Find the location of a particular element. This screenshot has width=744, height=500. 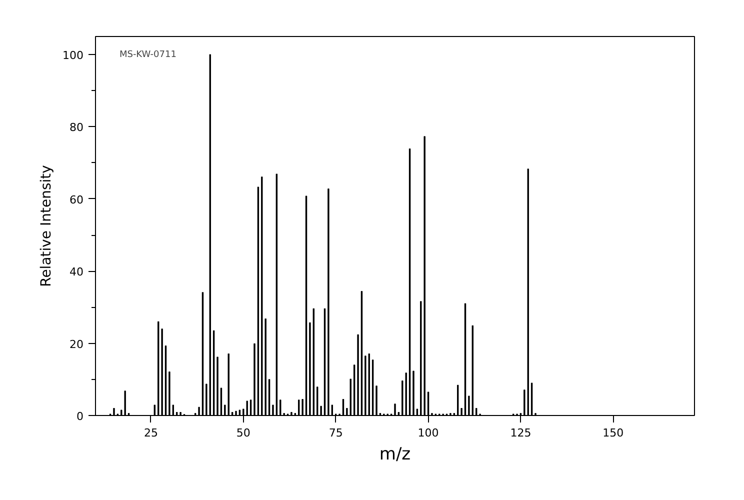

x-tick-label: 150 is located at coordinates (613, 433).